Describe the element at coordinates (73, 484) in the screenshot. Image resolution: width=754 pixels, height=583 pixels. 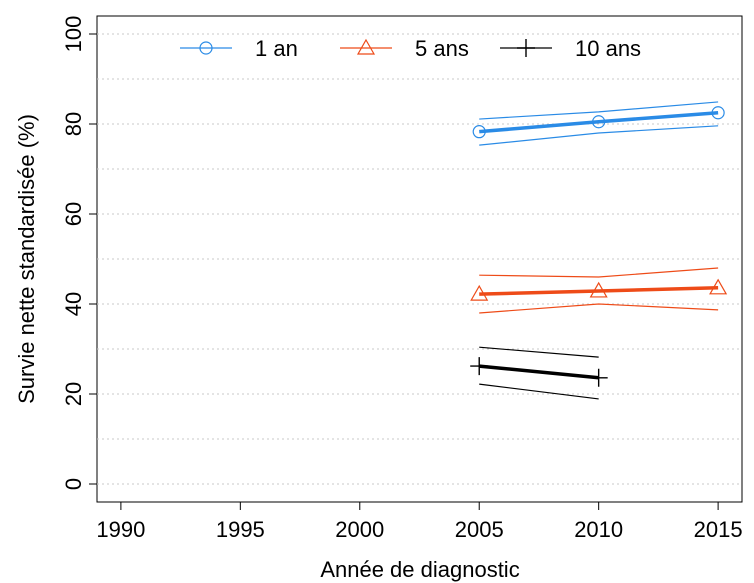
I see `y-tick-label: 0` at that location.